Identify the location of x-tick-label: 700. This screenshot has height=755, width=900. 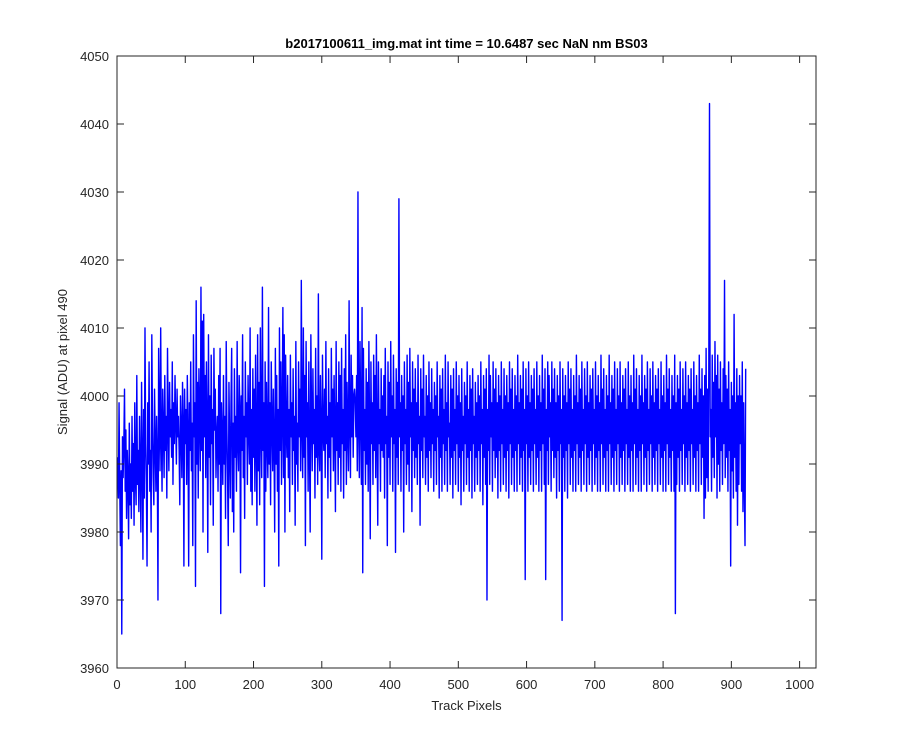
(595, 684).